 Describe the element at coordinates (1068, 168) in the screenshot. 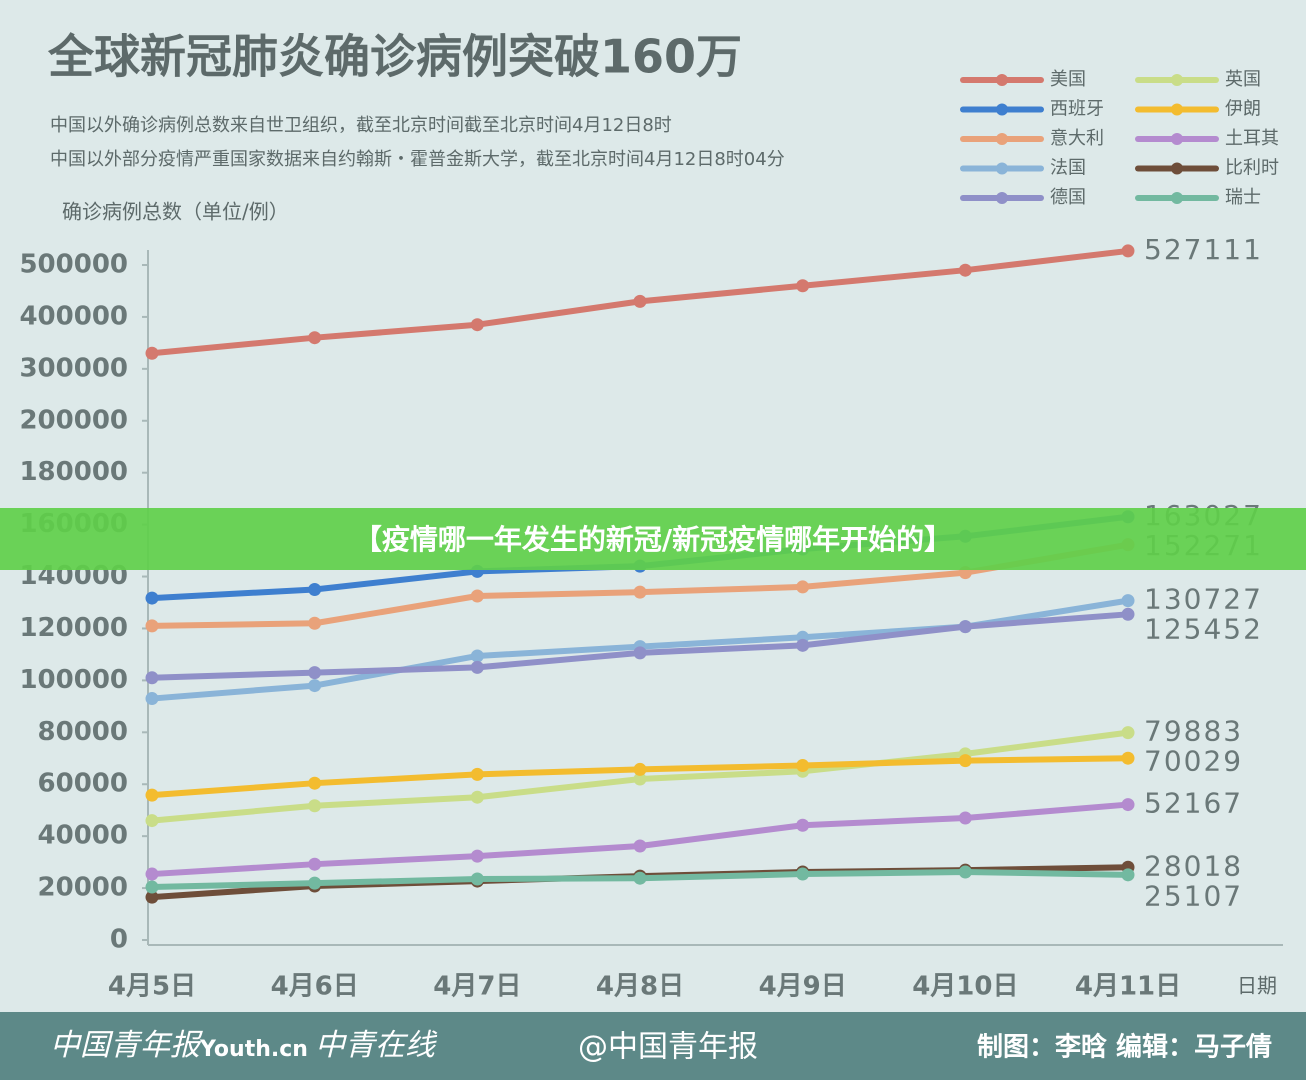

I see `legend-label: 法国` at that location.